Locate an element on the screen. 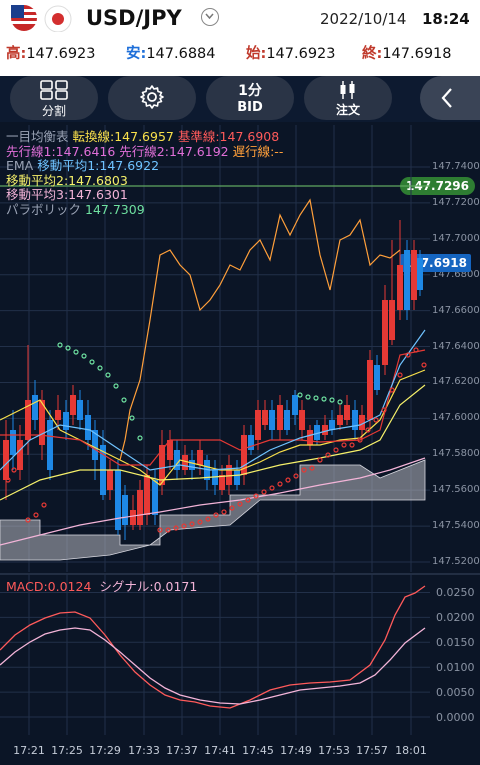 This screenshot has height=765, width=480. price-tick-label: 147.7200 is located at coordinates (456, 202).